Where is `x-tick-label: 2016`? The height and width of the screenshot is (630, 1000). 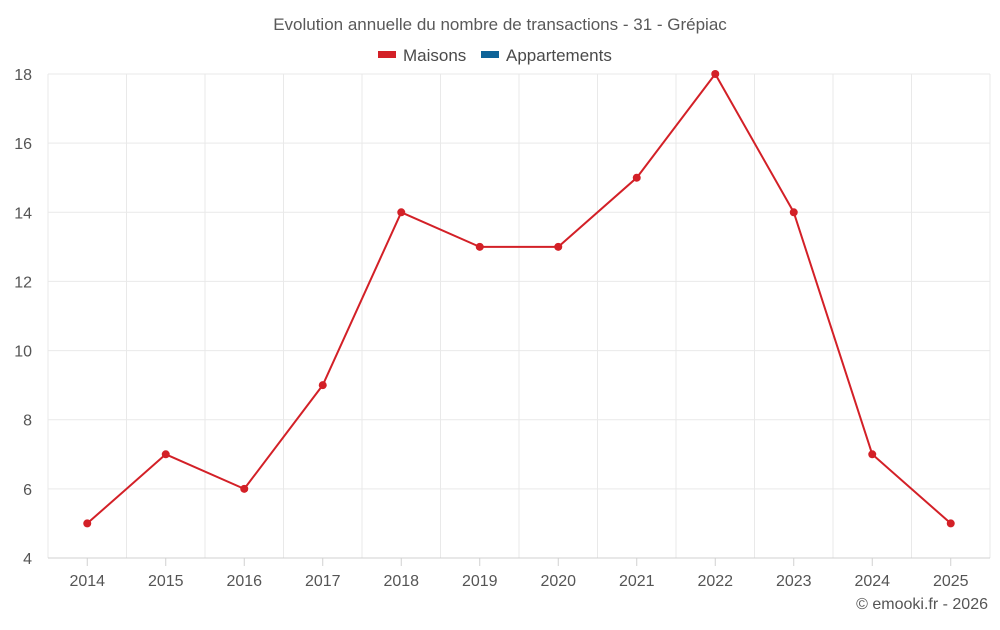 x-tick-label: 2016 is located at coordinates (244, 581).